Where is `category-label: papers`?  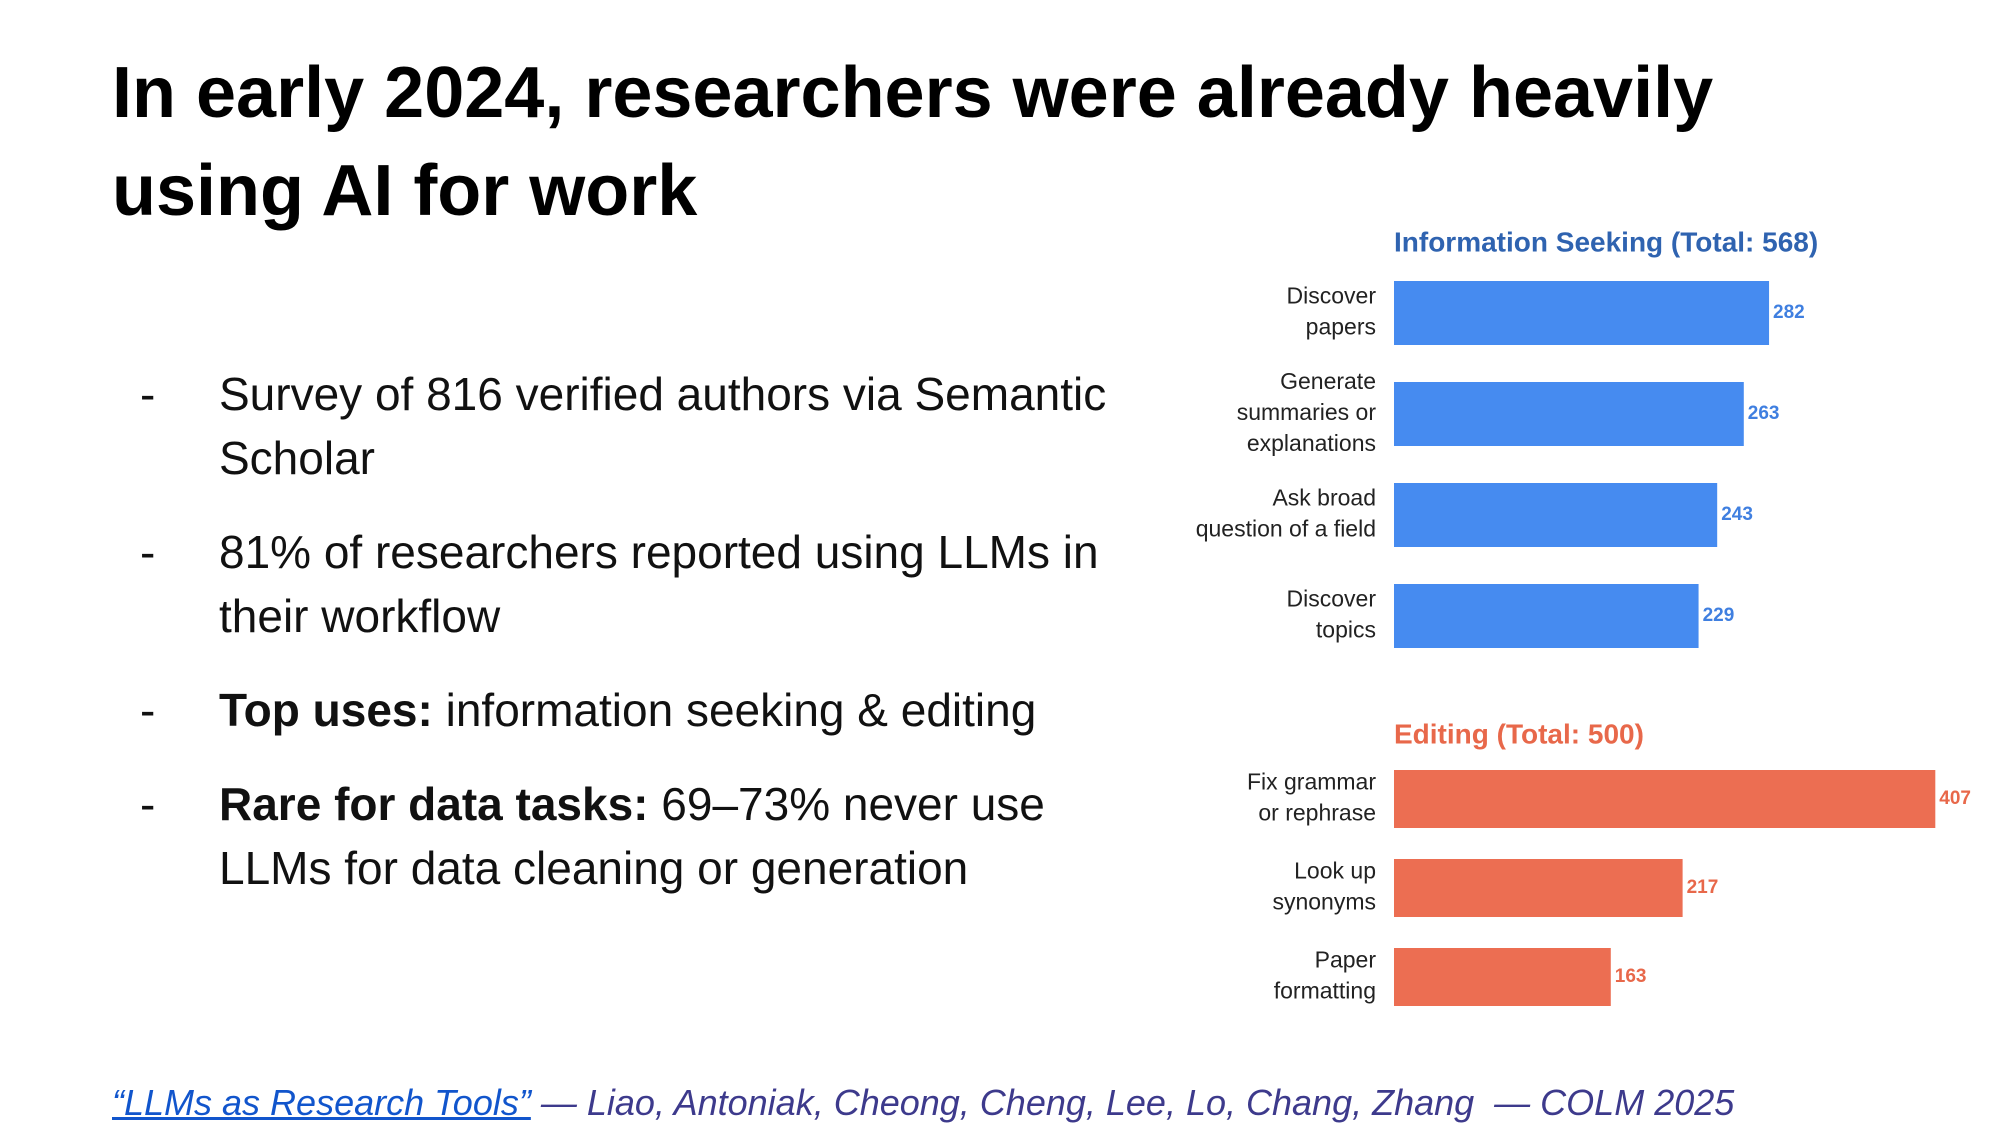 category-label: papers is located at coordinates (1341, 327).